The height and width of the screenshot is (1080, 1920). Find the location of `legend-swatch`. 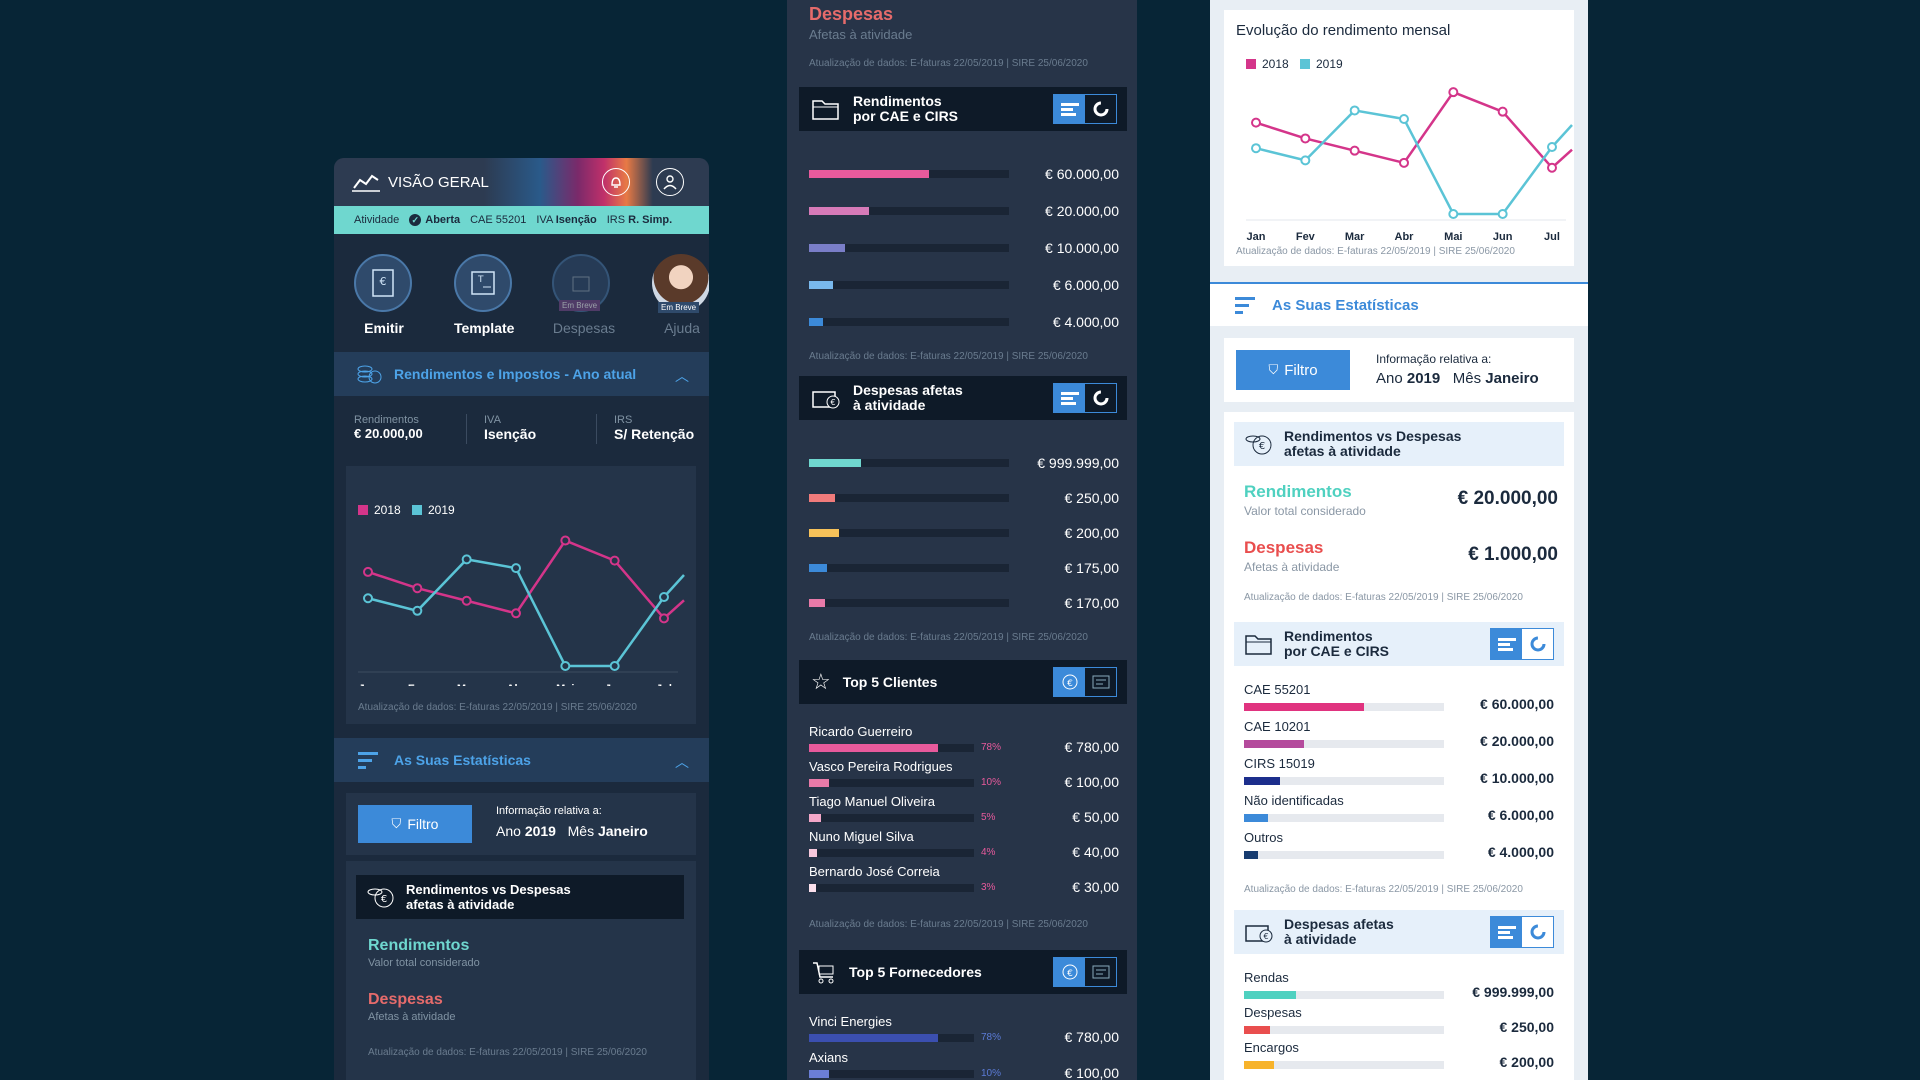

legend-swatch is located at coordinates (363, 510).